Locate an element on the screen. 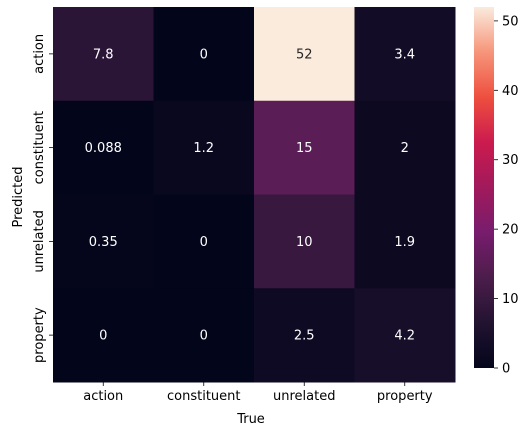 The height and width of the screenshot is (432, 530). colorbar-tick-label: 10 is located at coordinates (510, 299).